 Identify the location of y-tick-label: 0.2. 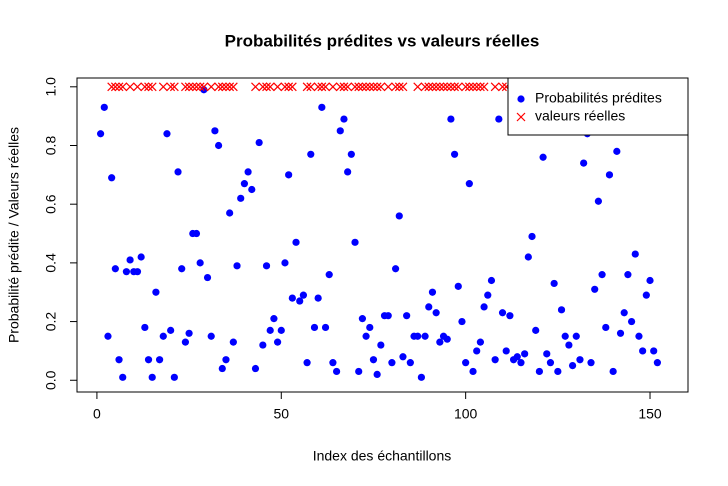
(51, 322).